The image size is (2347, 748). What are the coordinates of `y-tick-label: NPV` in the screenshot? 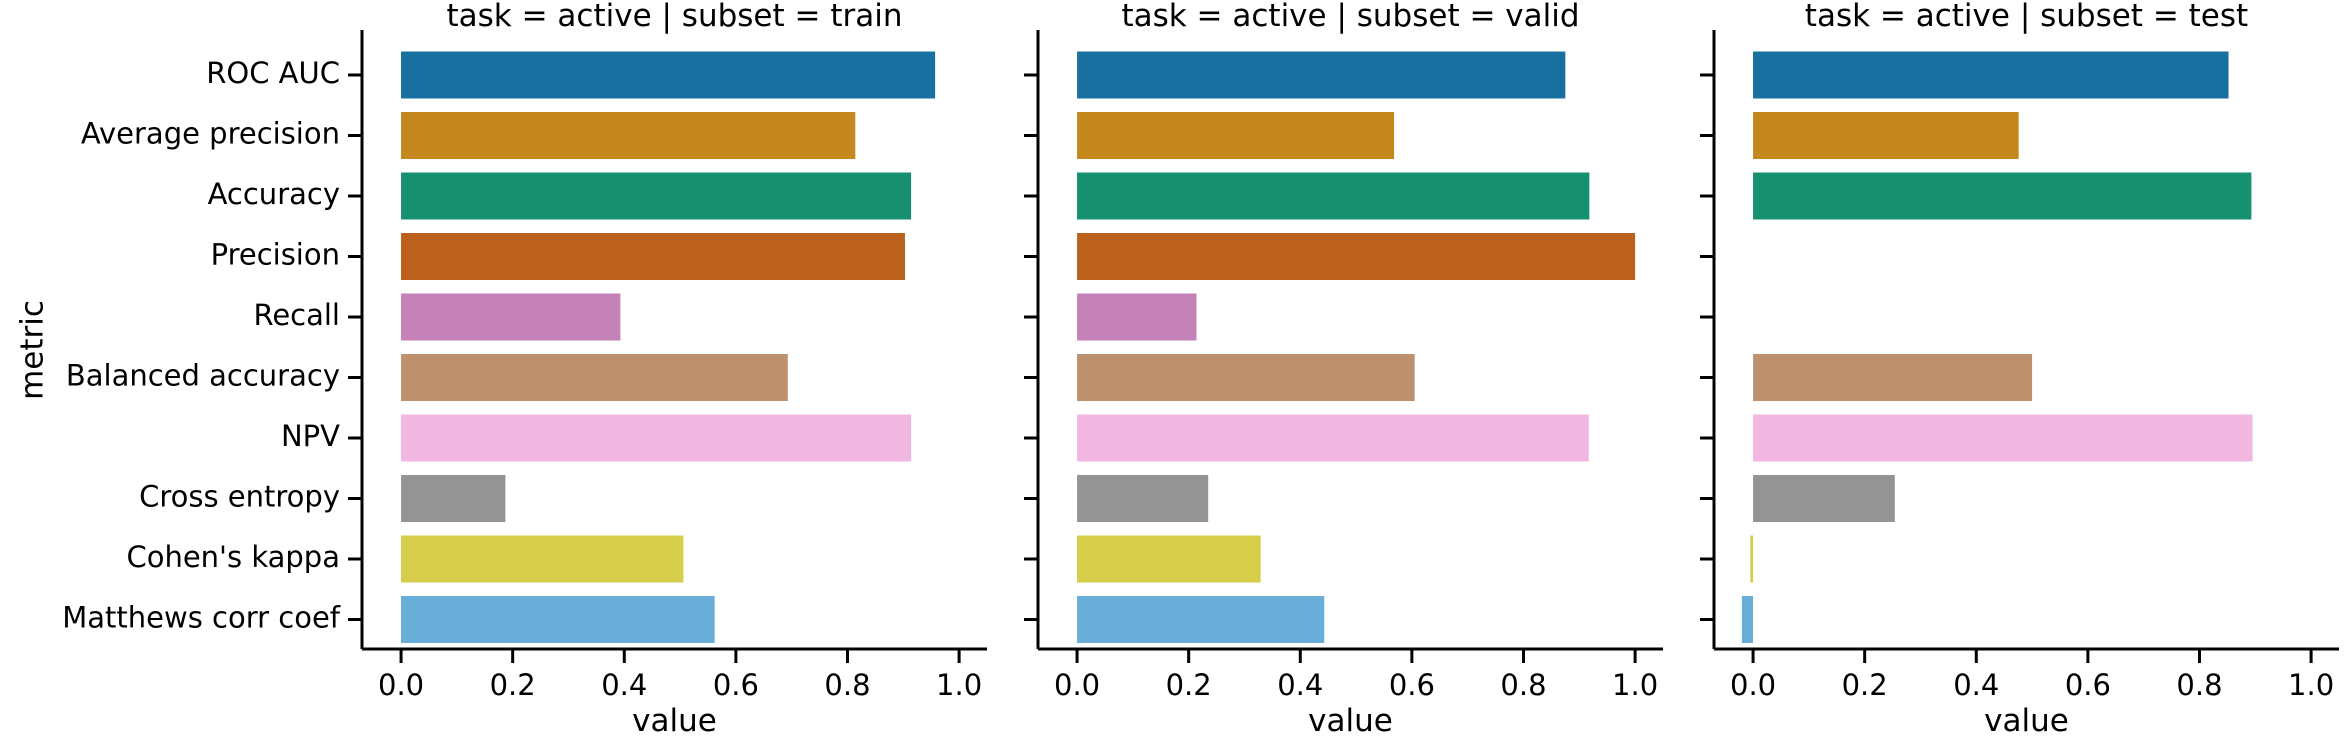 It's located at (310, 436).